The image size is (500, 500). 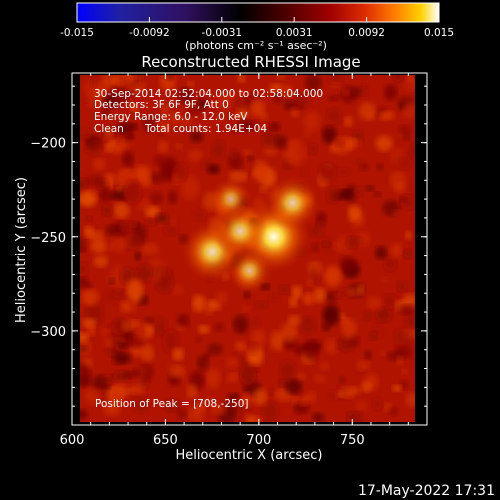 I want to click on colorbar-tick-label: -0.0092, so click(x=149, y=33).